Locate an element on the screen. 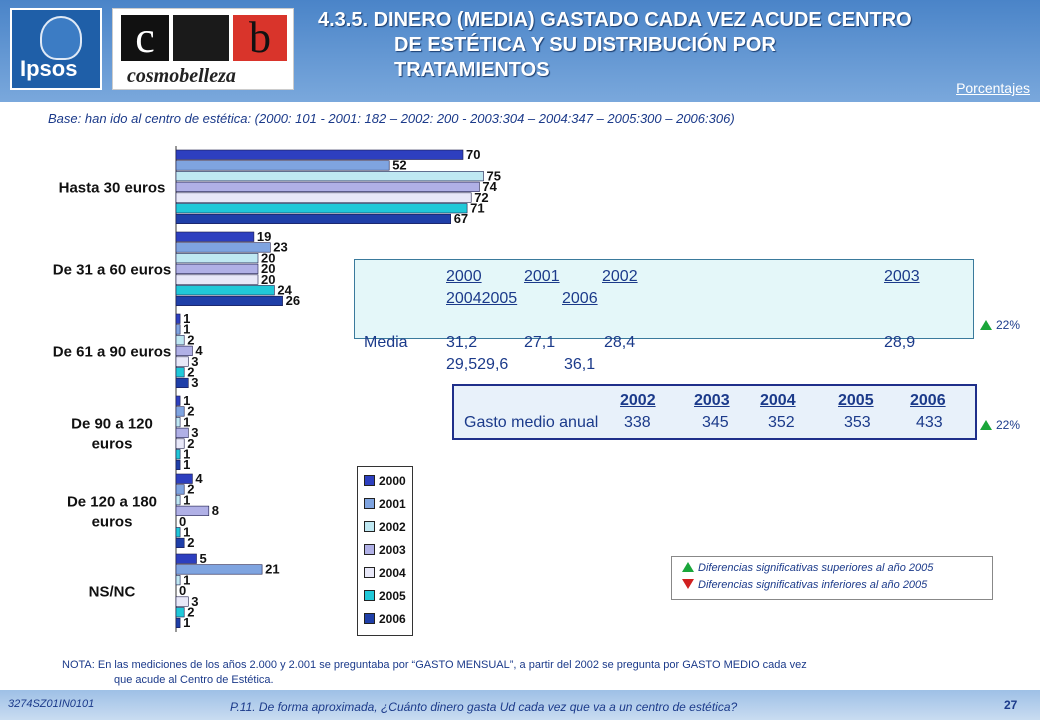  t2-value-2005: 353 is located at coordinates (857, 422).